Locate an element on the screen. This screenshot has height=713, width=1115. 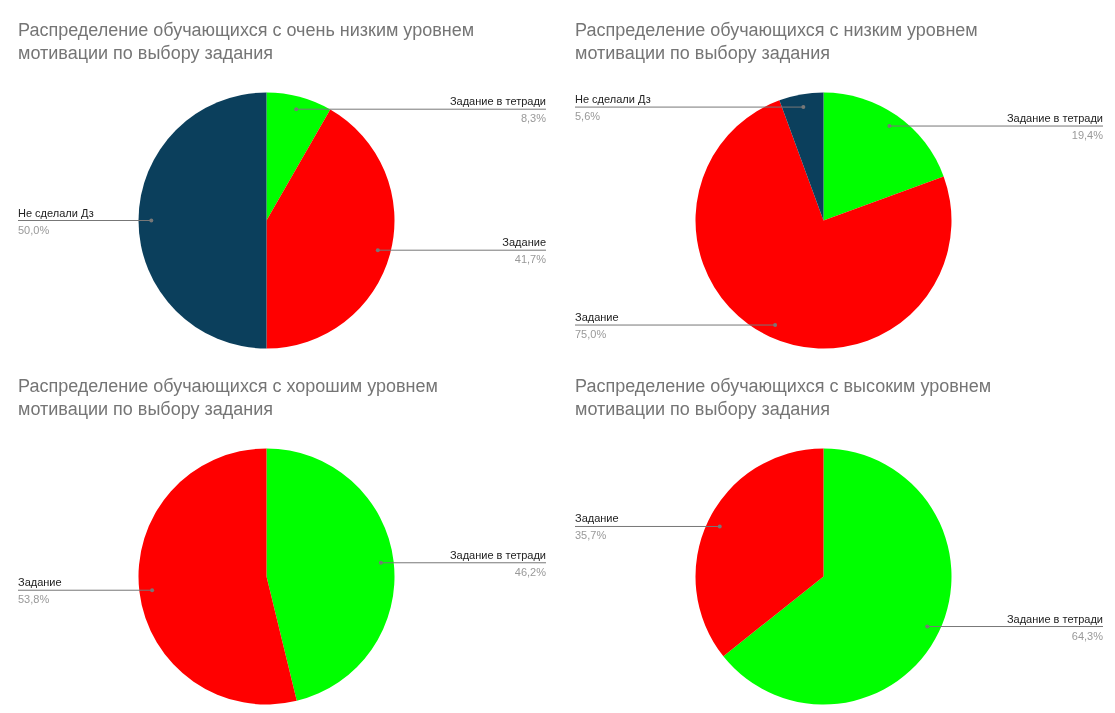
data-label: 19,4% is located at coordinates (1087, 135).